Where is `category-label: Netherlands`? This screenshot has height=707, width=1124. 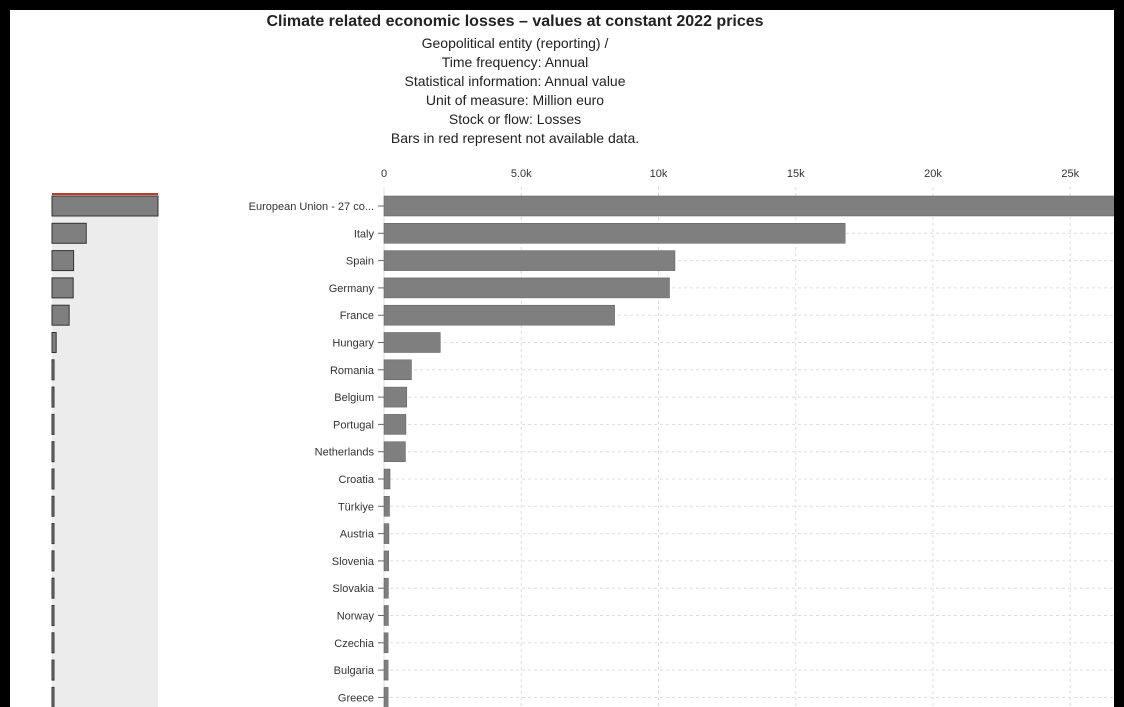
category-label: Netherlands is located at coordinates (345, 453).